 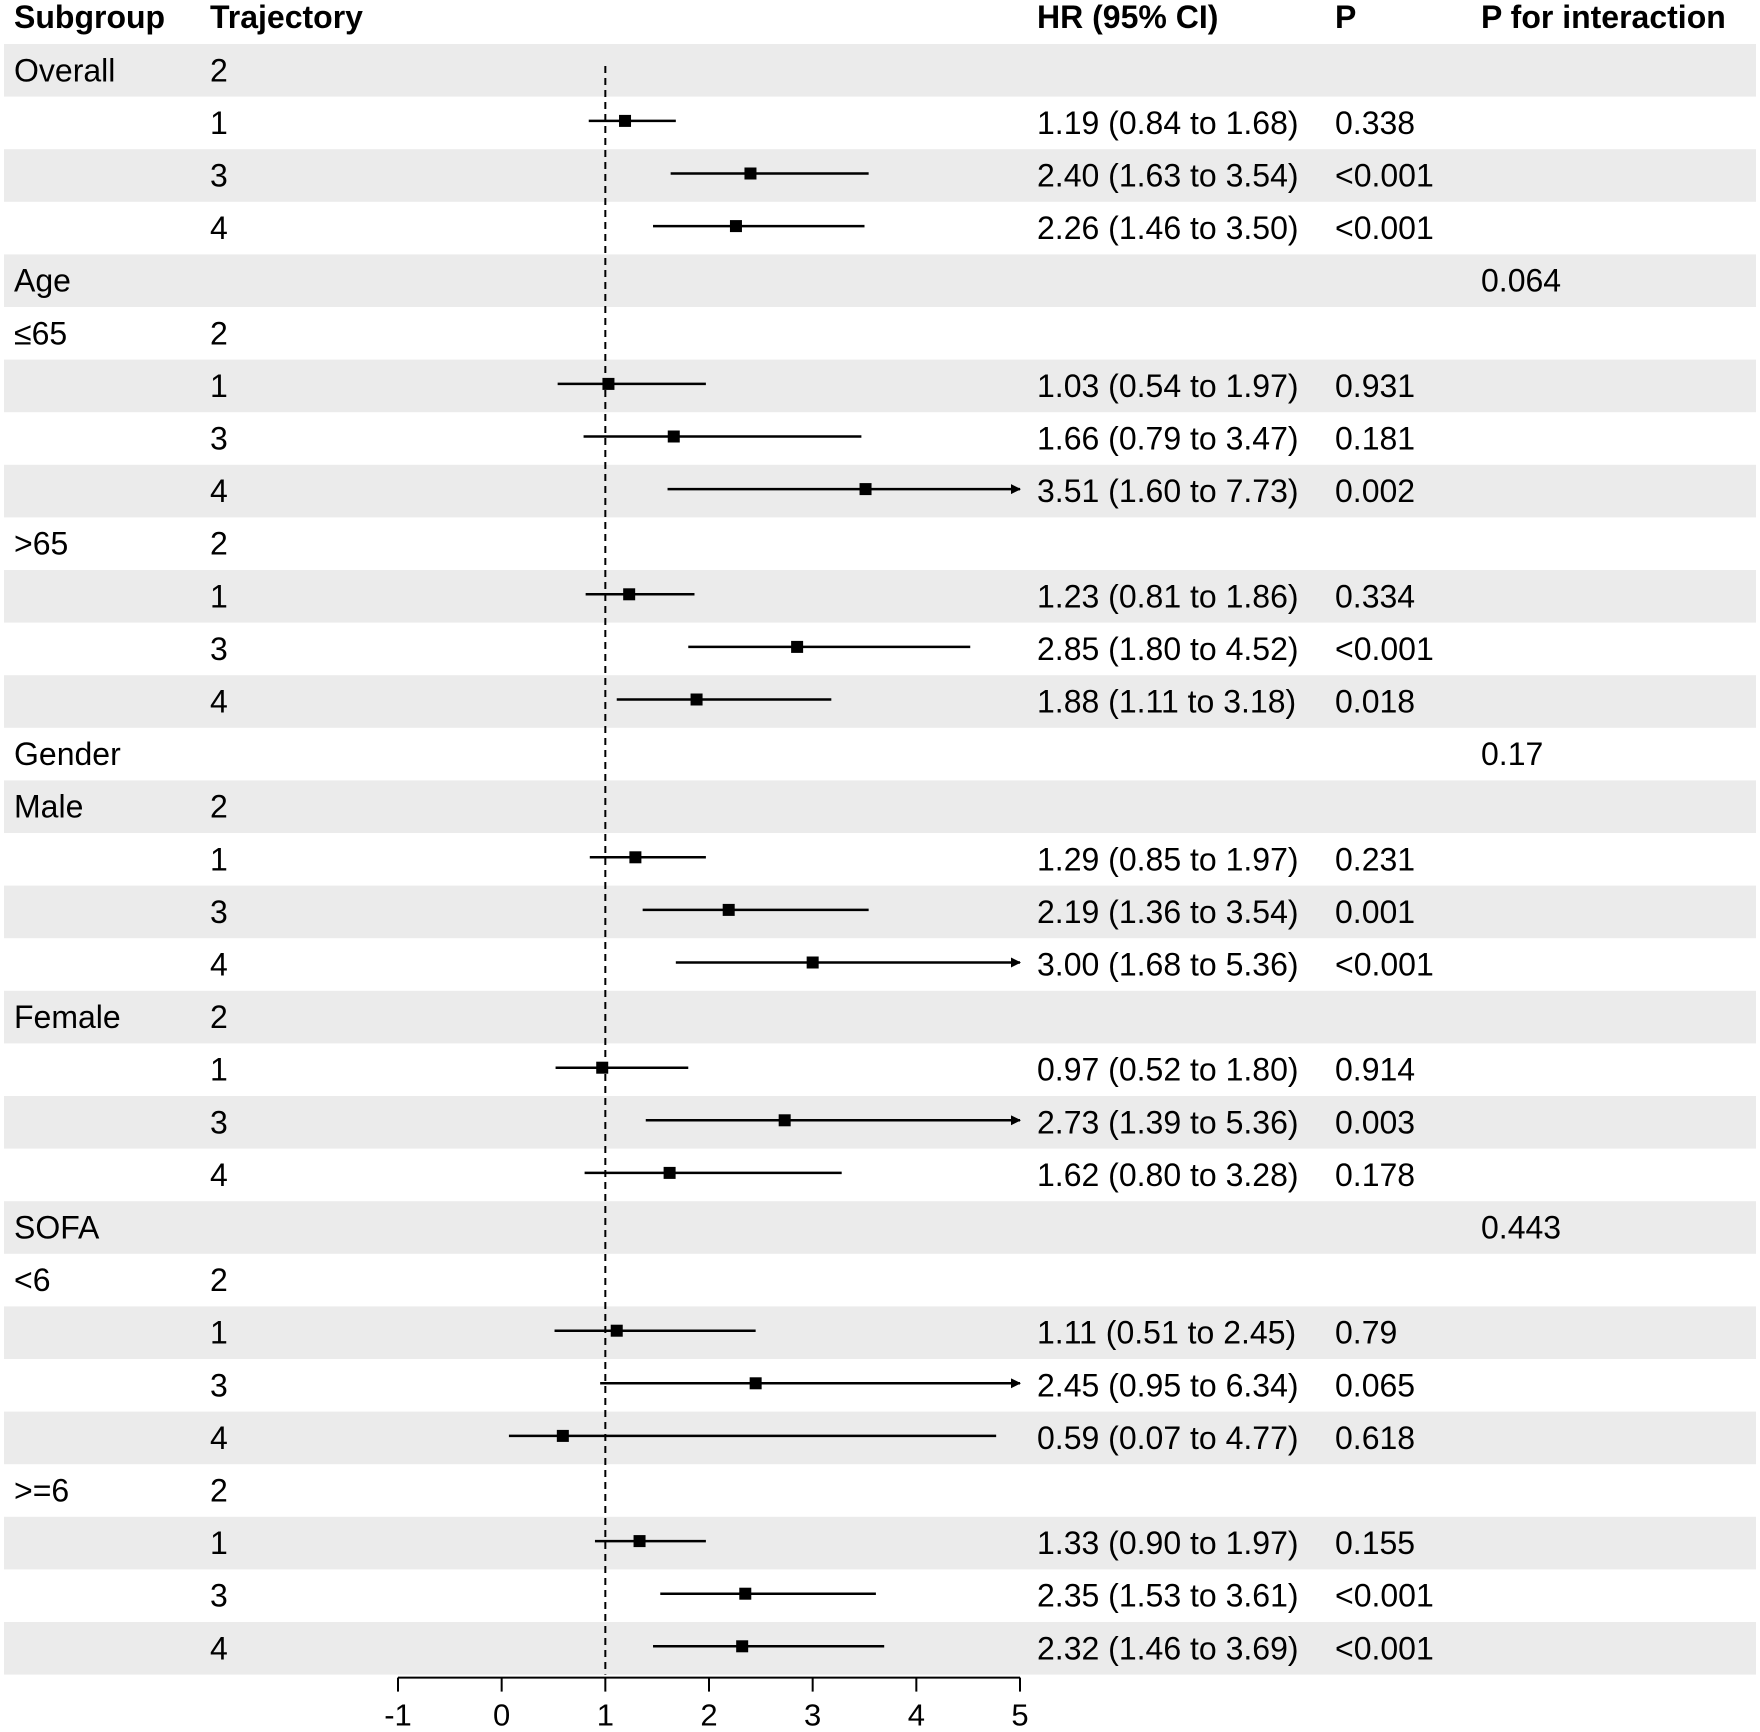 What do you see at coordinates (1019, 1715) in the screenshot?
I see `x-tick-label: 5` at bounding box center [1019, 1715].